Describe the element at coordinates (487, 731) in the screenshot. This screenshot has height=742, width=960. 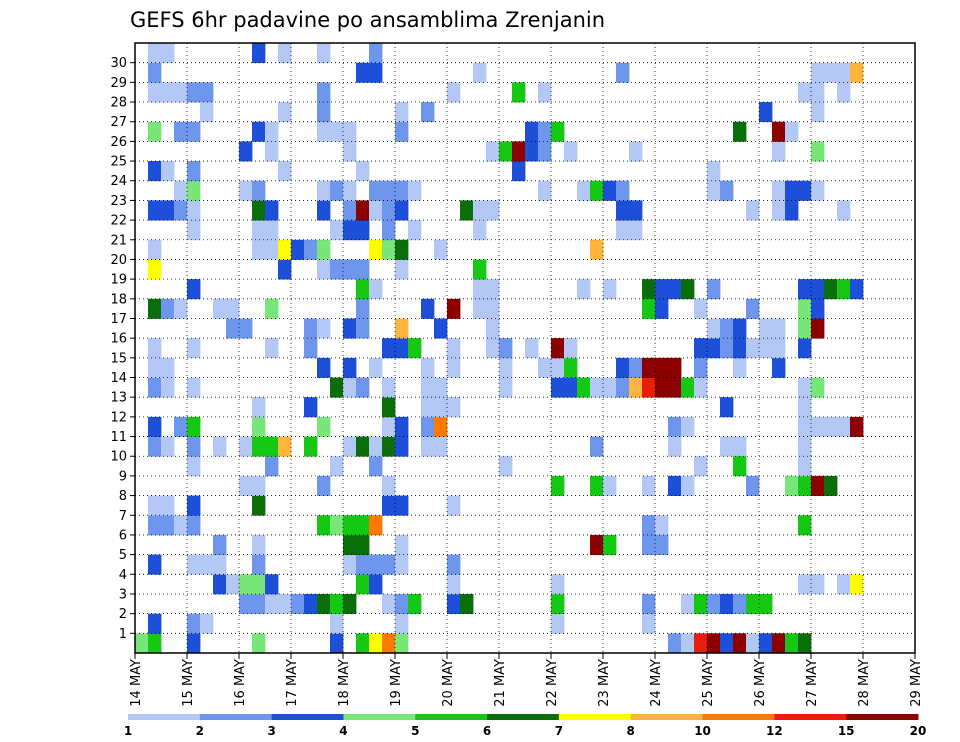
I see `legend-label: 6` at that location.